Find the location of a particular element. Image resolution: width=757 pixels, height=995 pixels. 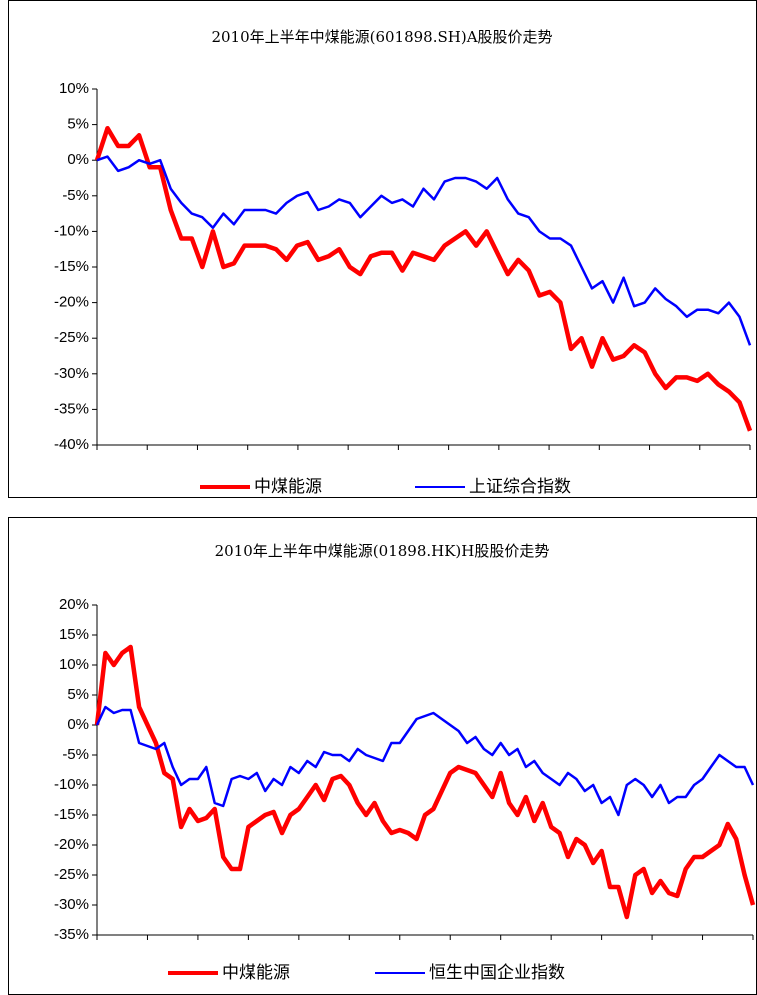

series-line is located at coordinates (425, 761).